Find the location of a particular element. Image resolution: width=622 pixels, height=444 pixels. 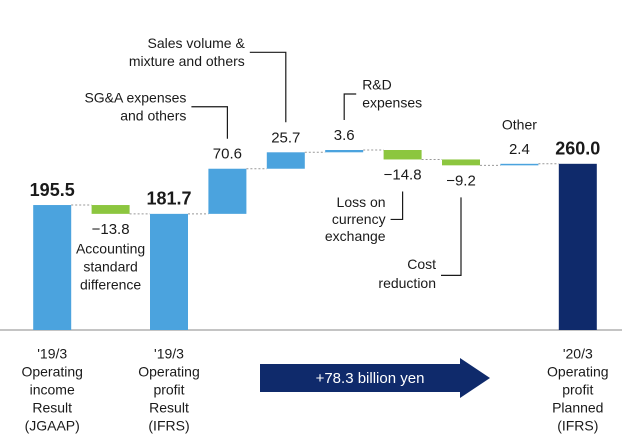

value-label: 181.7 is located at coordinates (168, 199).